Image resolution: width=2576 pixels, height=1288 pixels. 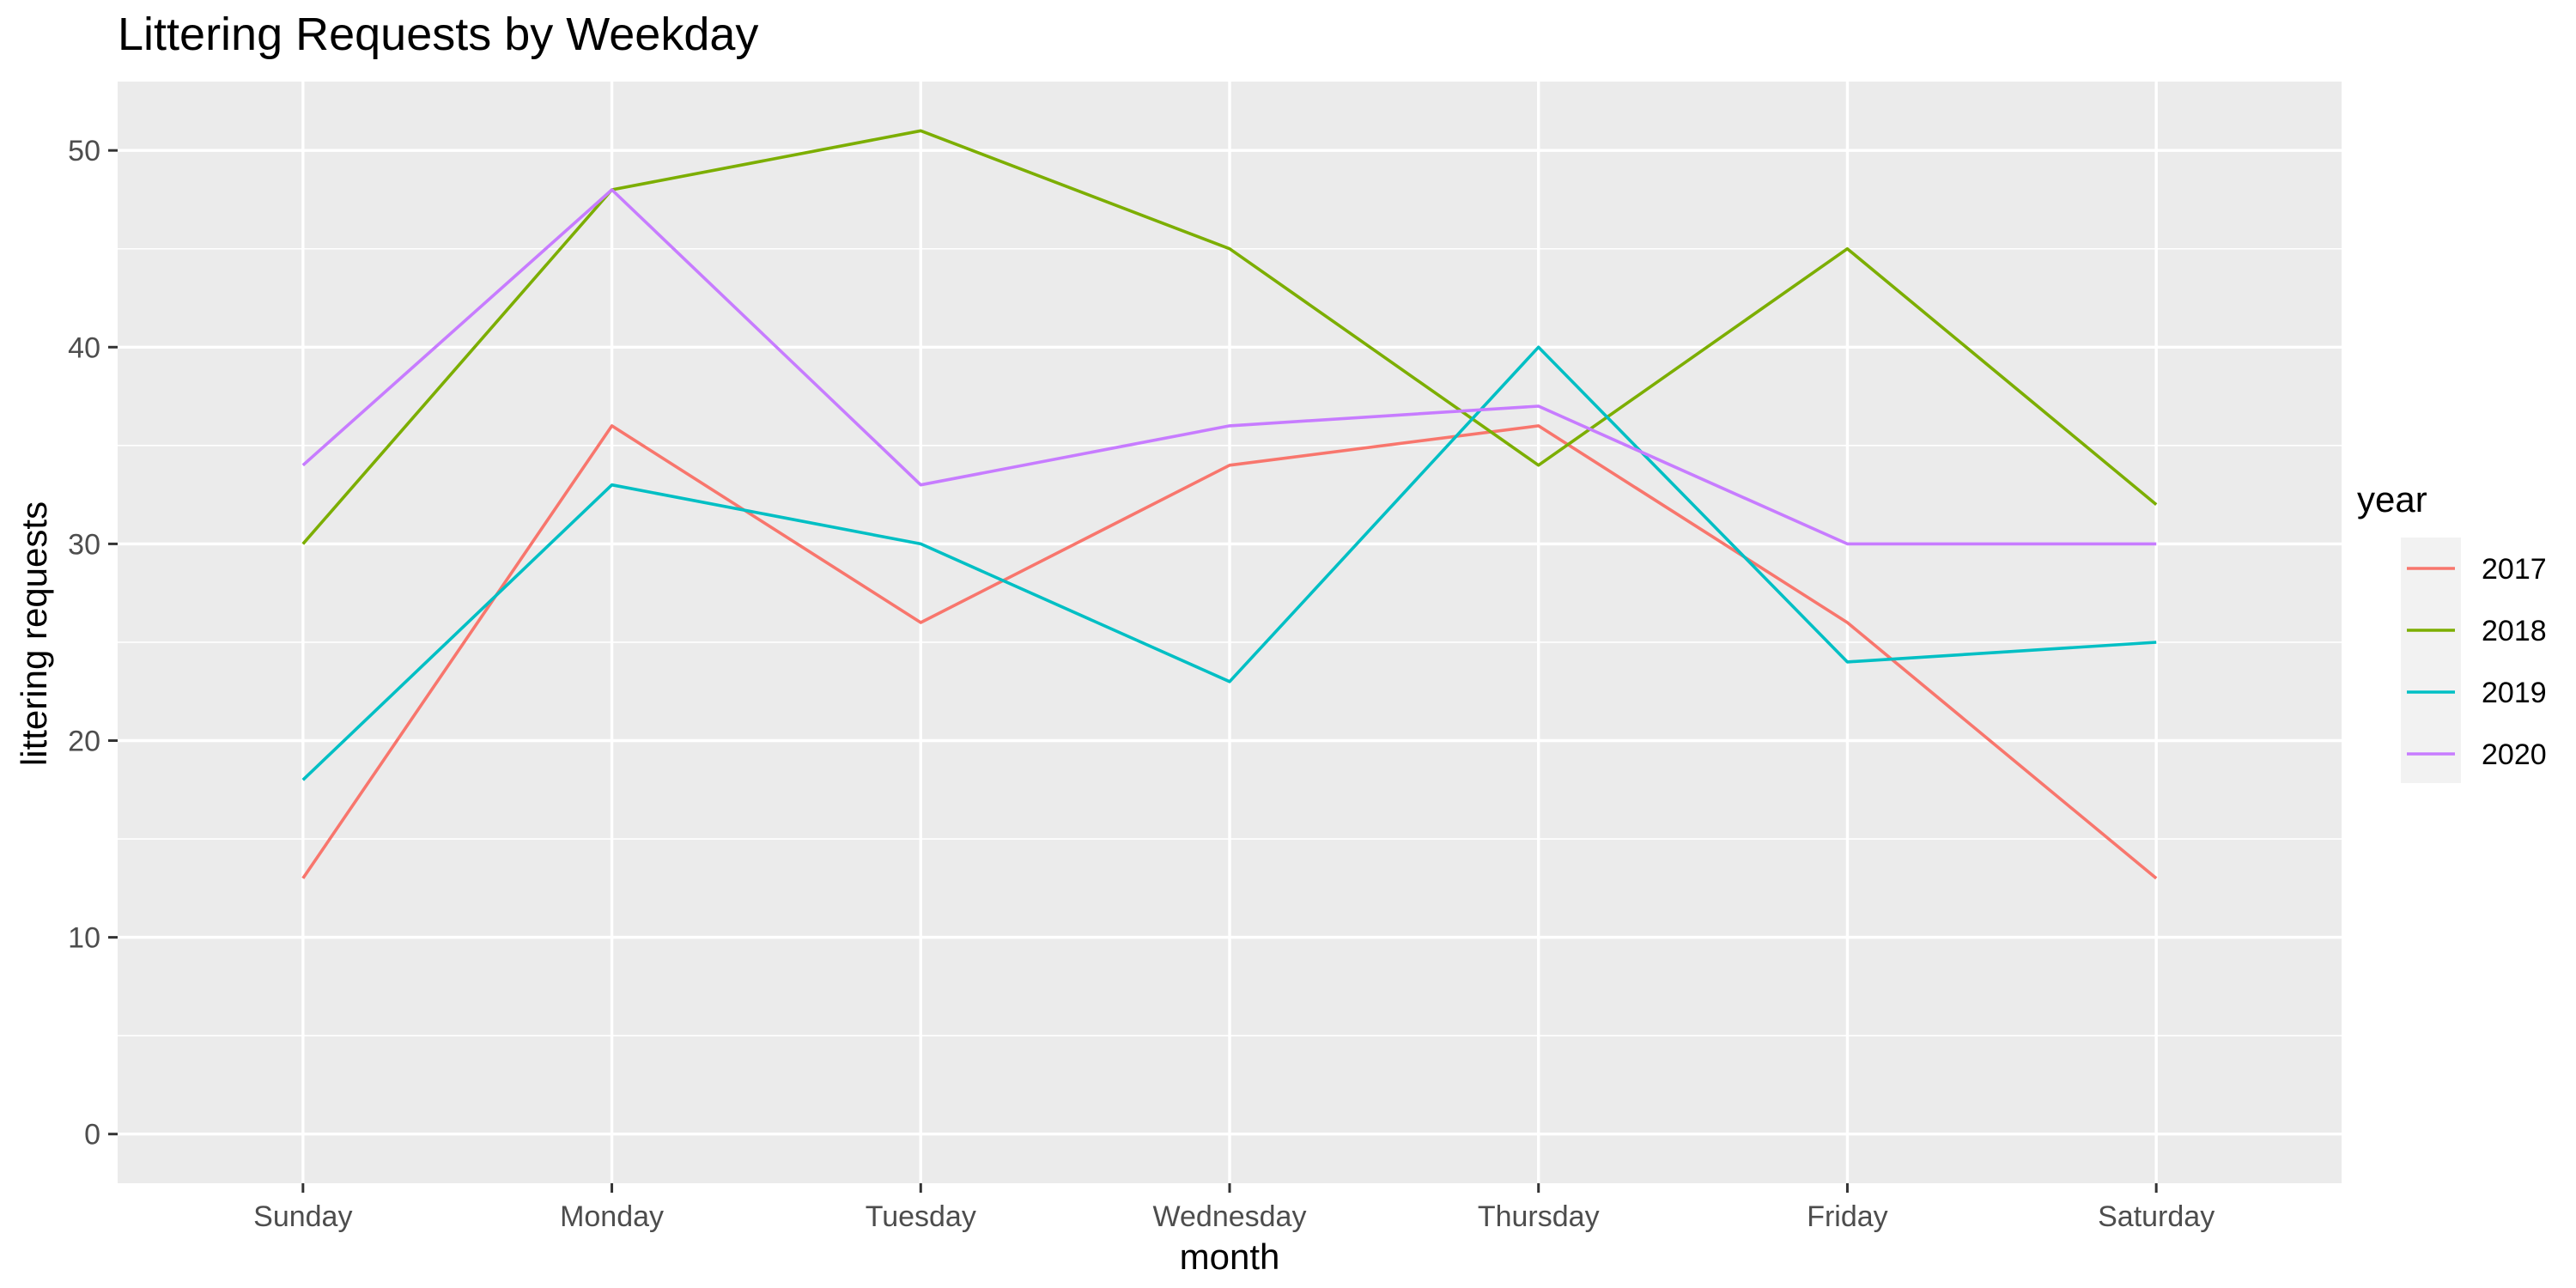 I want to click on legend-keys-background, so click(x=2431, y=660).